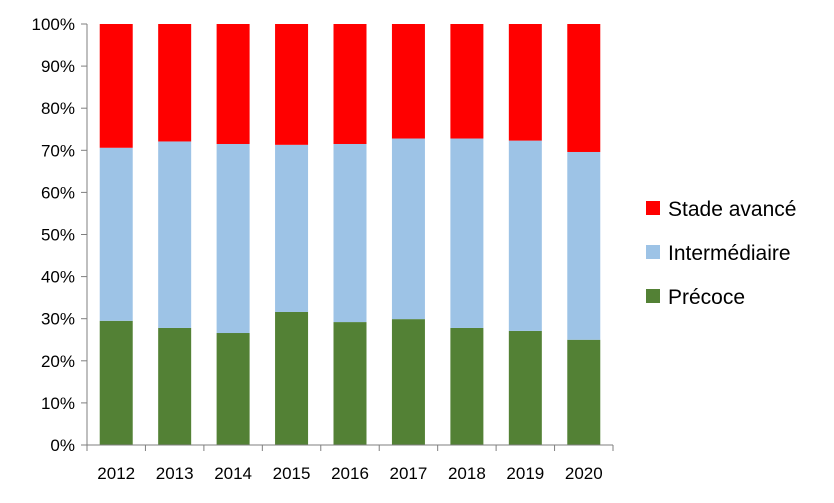  Describe the element at coordinates (233, 473) in the screenshot. I see `x-tick-label-2014: 2014` at that location.